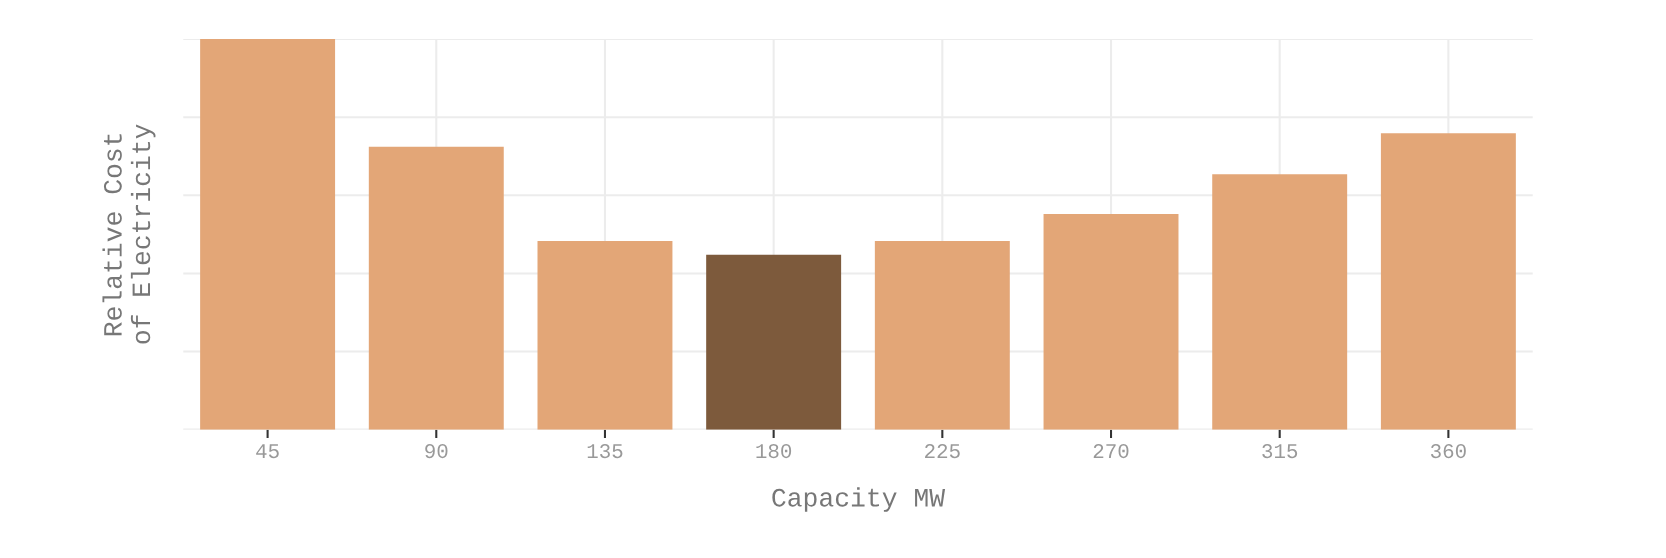 The width and height of the screenshot is (1666, 558). What do you see at coordinates (129, 234) in the screenshot?
I see `y-axis-title: Relative Cost of Electricity` at bounding box center [129, 234].